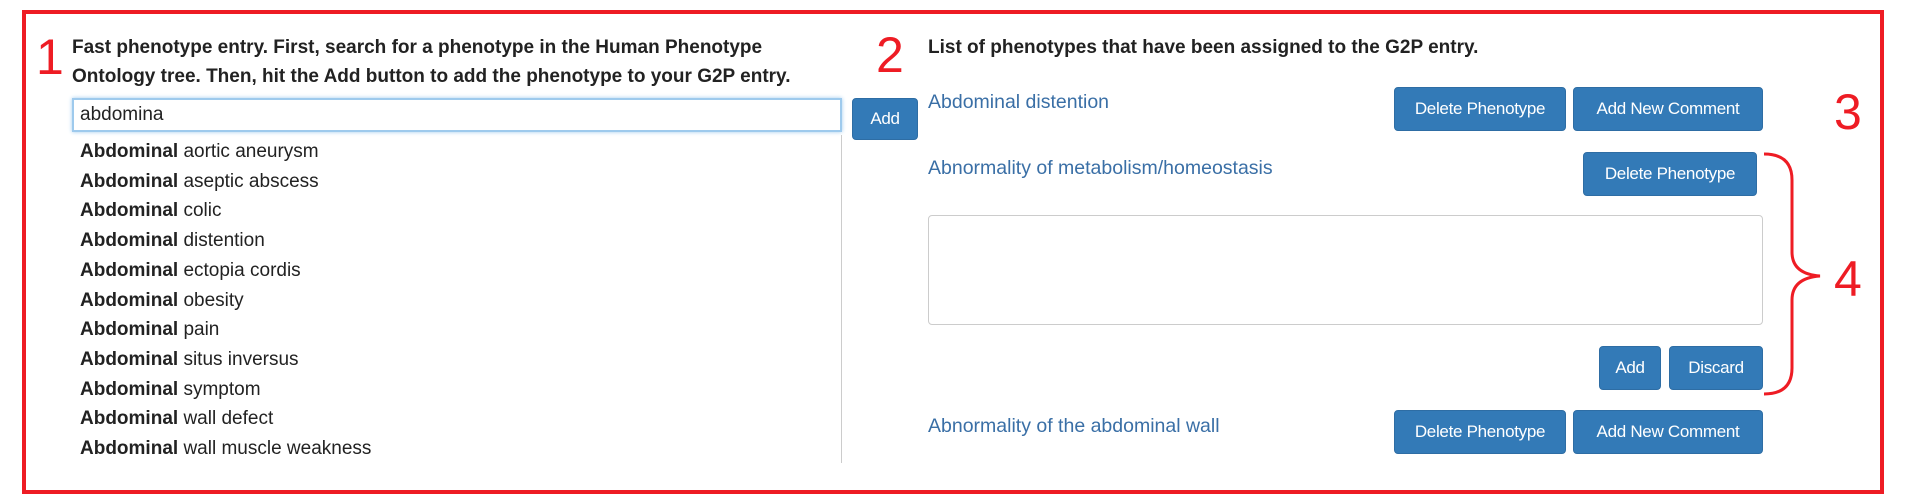  I want to click on suggestion-rest: situs inversus, so click(238, 359).